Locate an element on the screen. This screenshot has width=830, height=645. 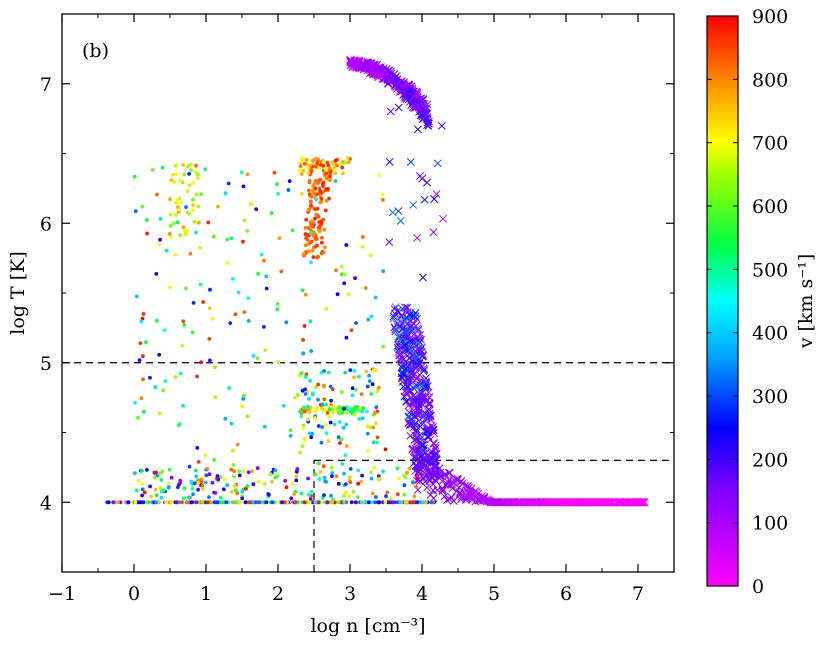
colorbar-tick-label: 400 is located at coordinates (770, 334).